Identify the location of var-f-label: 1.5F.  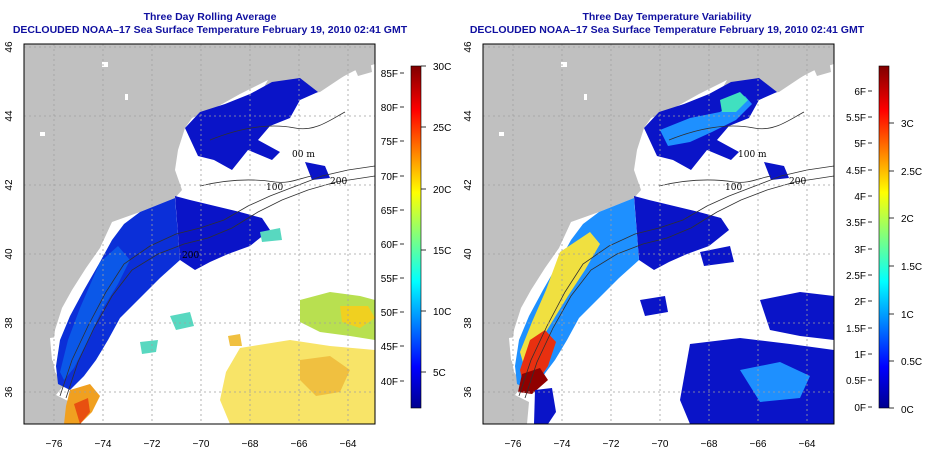
(856, 329).